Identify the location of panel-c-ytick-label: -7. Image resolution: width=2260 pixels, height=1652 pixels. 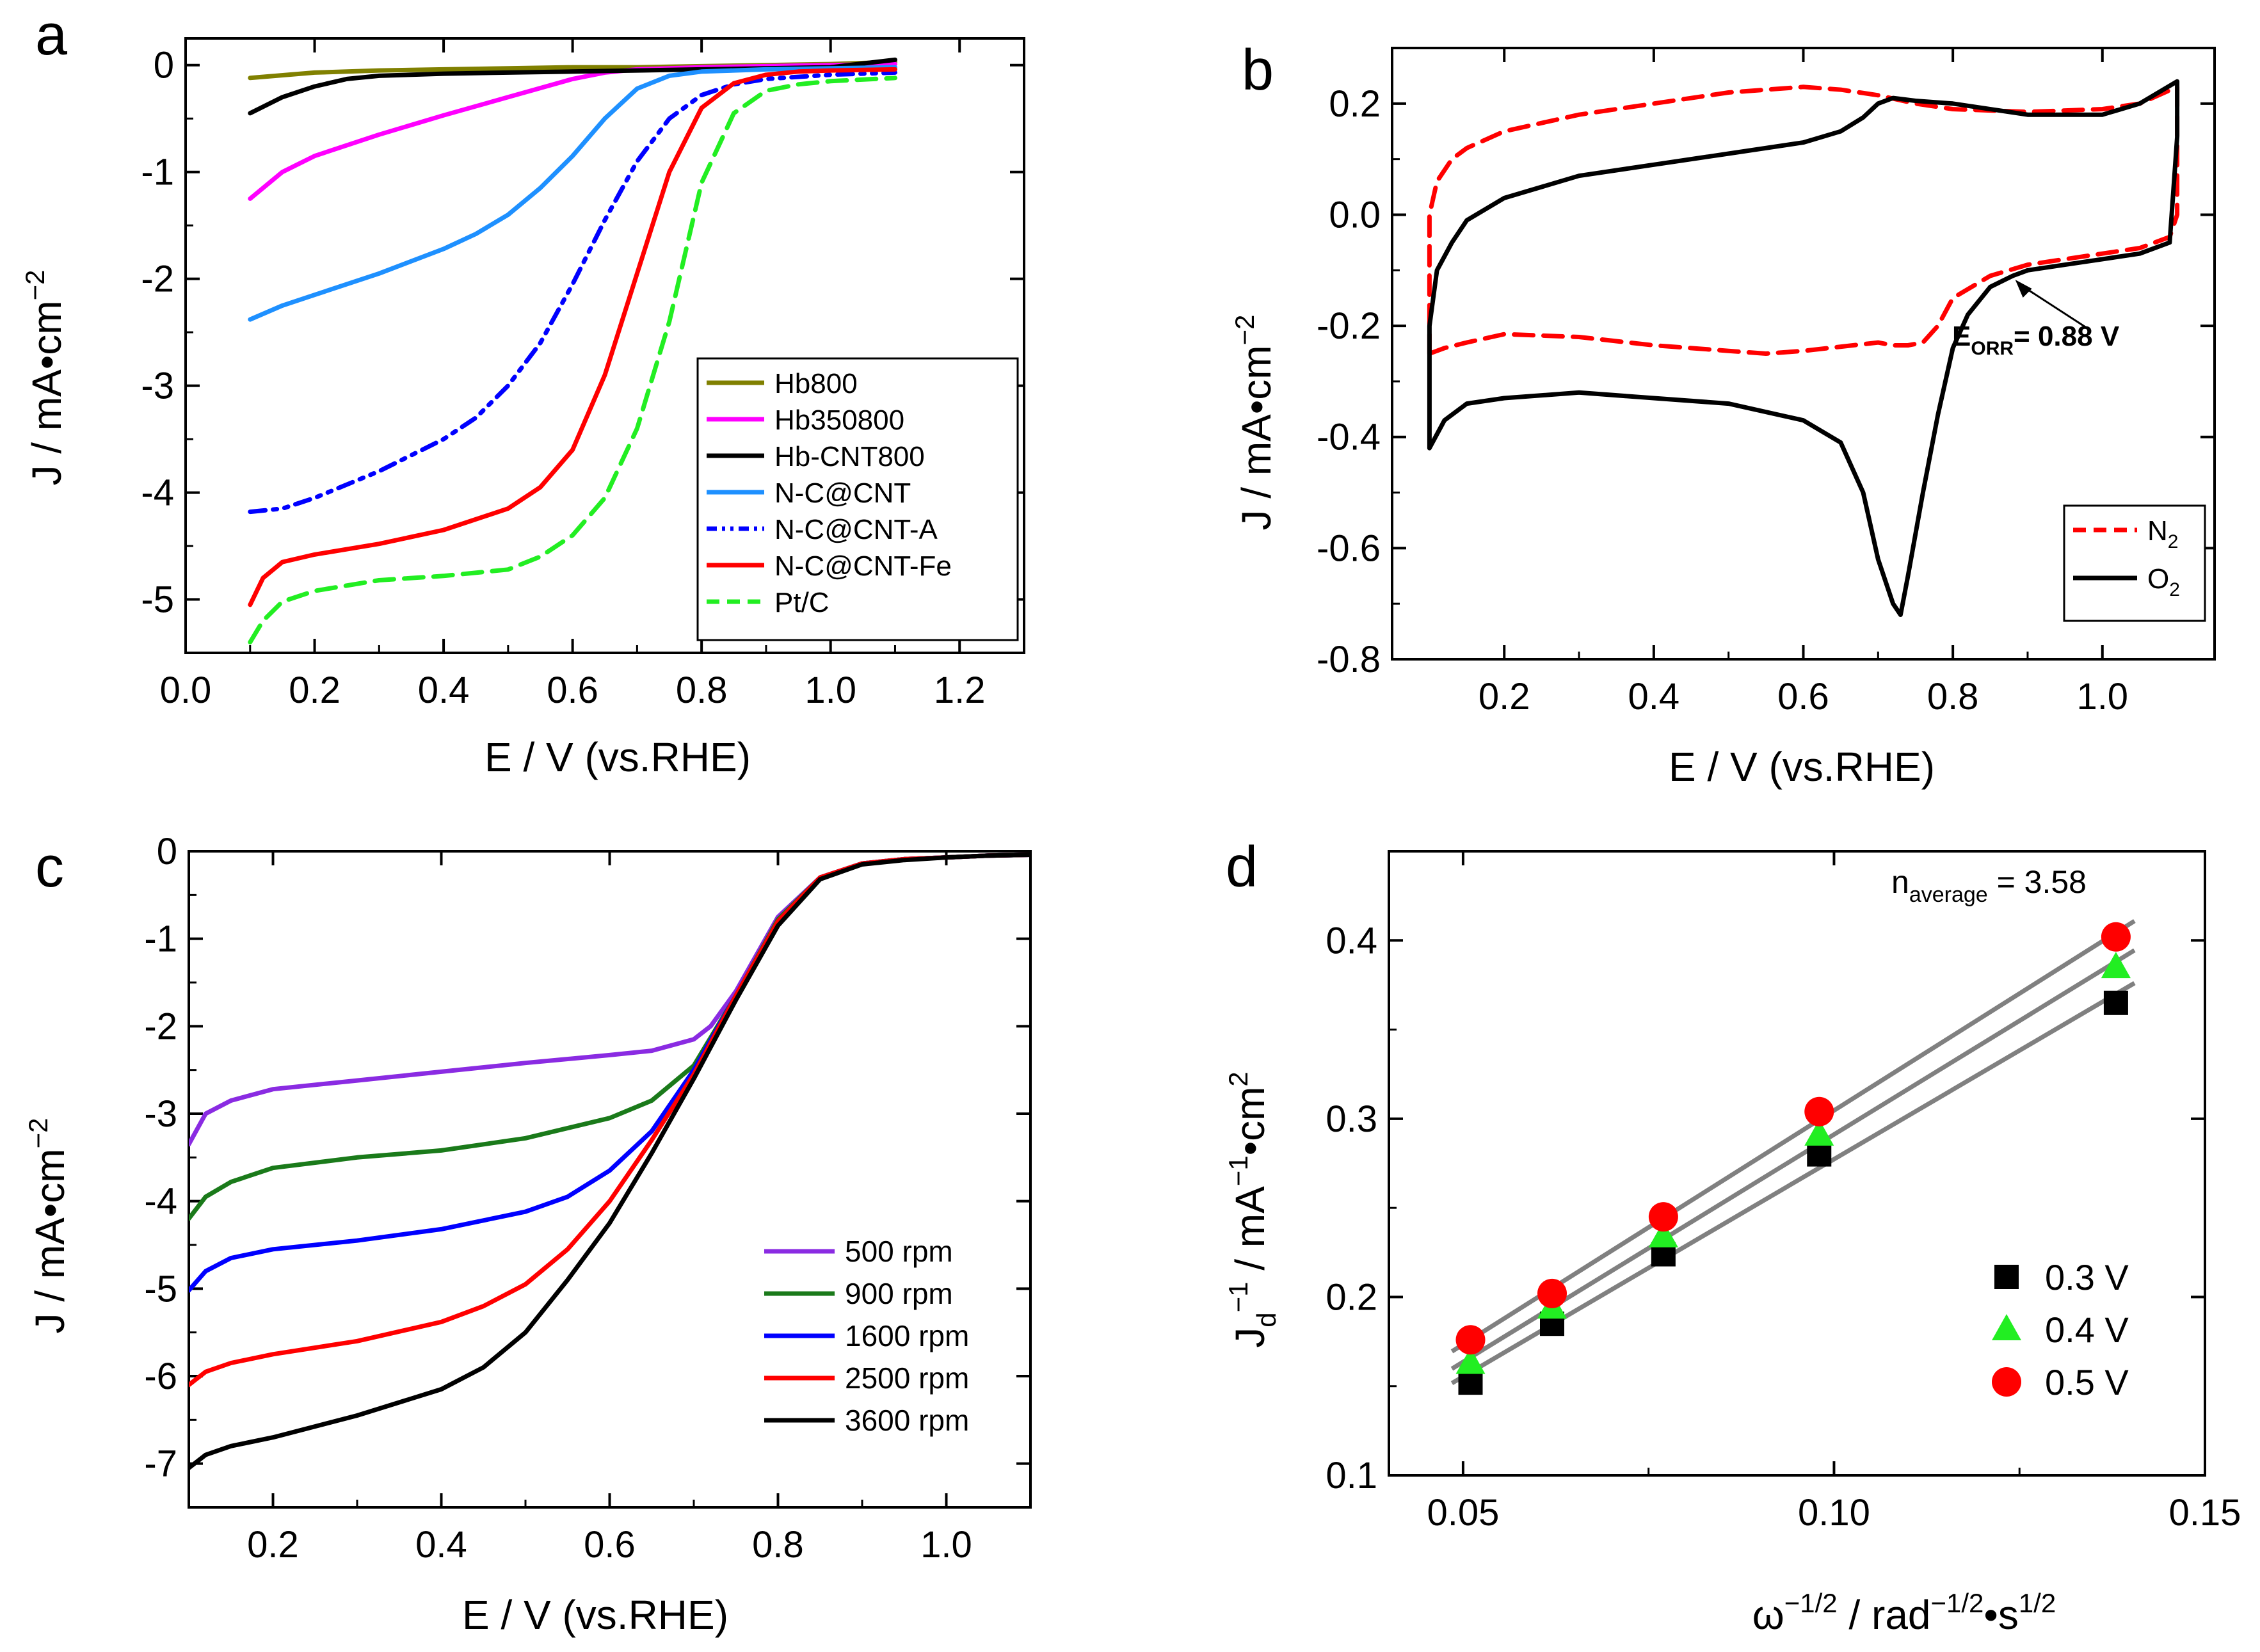
(160, 1464).